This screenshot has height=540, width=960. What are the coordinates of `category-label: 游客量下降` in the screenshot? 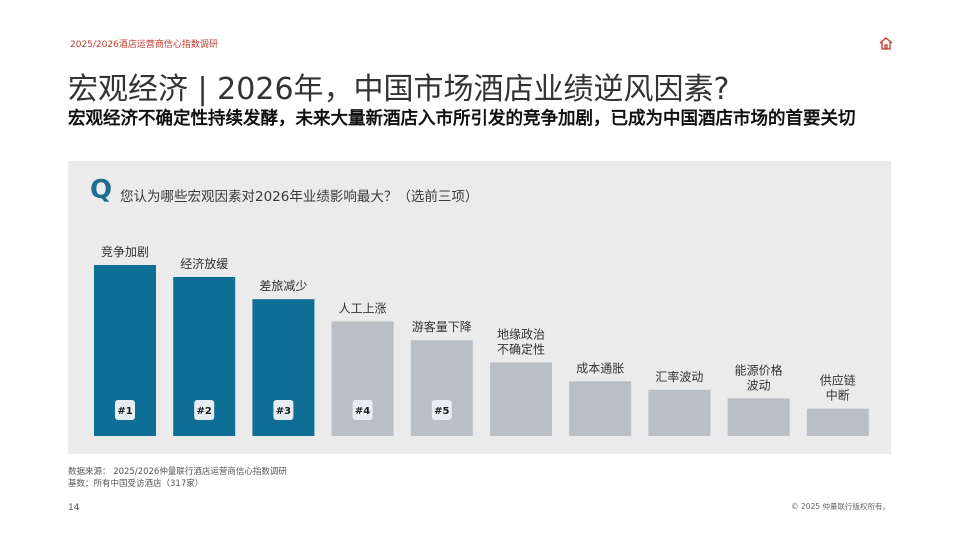 It's located at (442, 326).